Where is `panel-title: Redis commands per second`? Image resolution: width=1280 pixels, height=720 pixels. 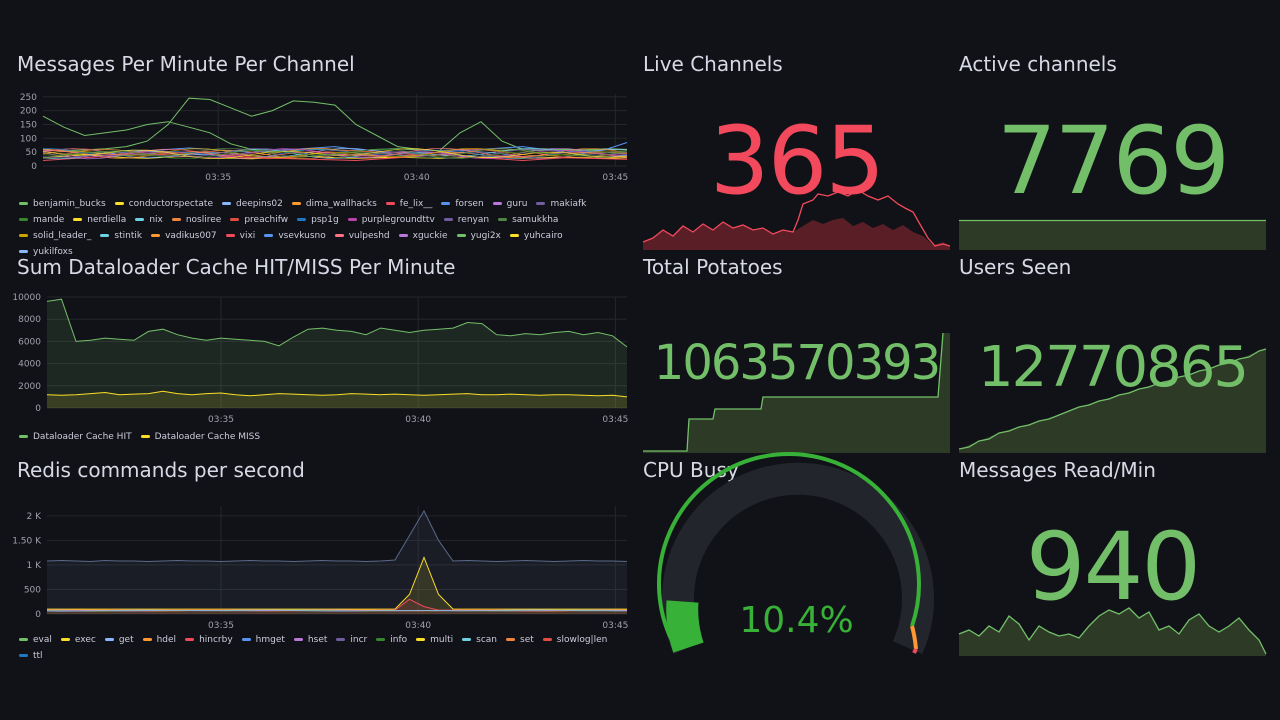 panel-title: Redis commands per second is located at coordinates (161, 470).